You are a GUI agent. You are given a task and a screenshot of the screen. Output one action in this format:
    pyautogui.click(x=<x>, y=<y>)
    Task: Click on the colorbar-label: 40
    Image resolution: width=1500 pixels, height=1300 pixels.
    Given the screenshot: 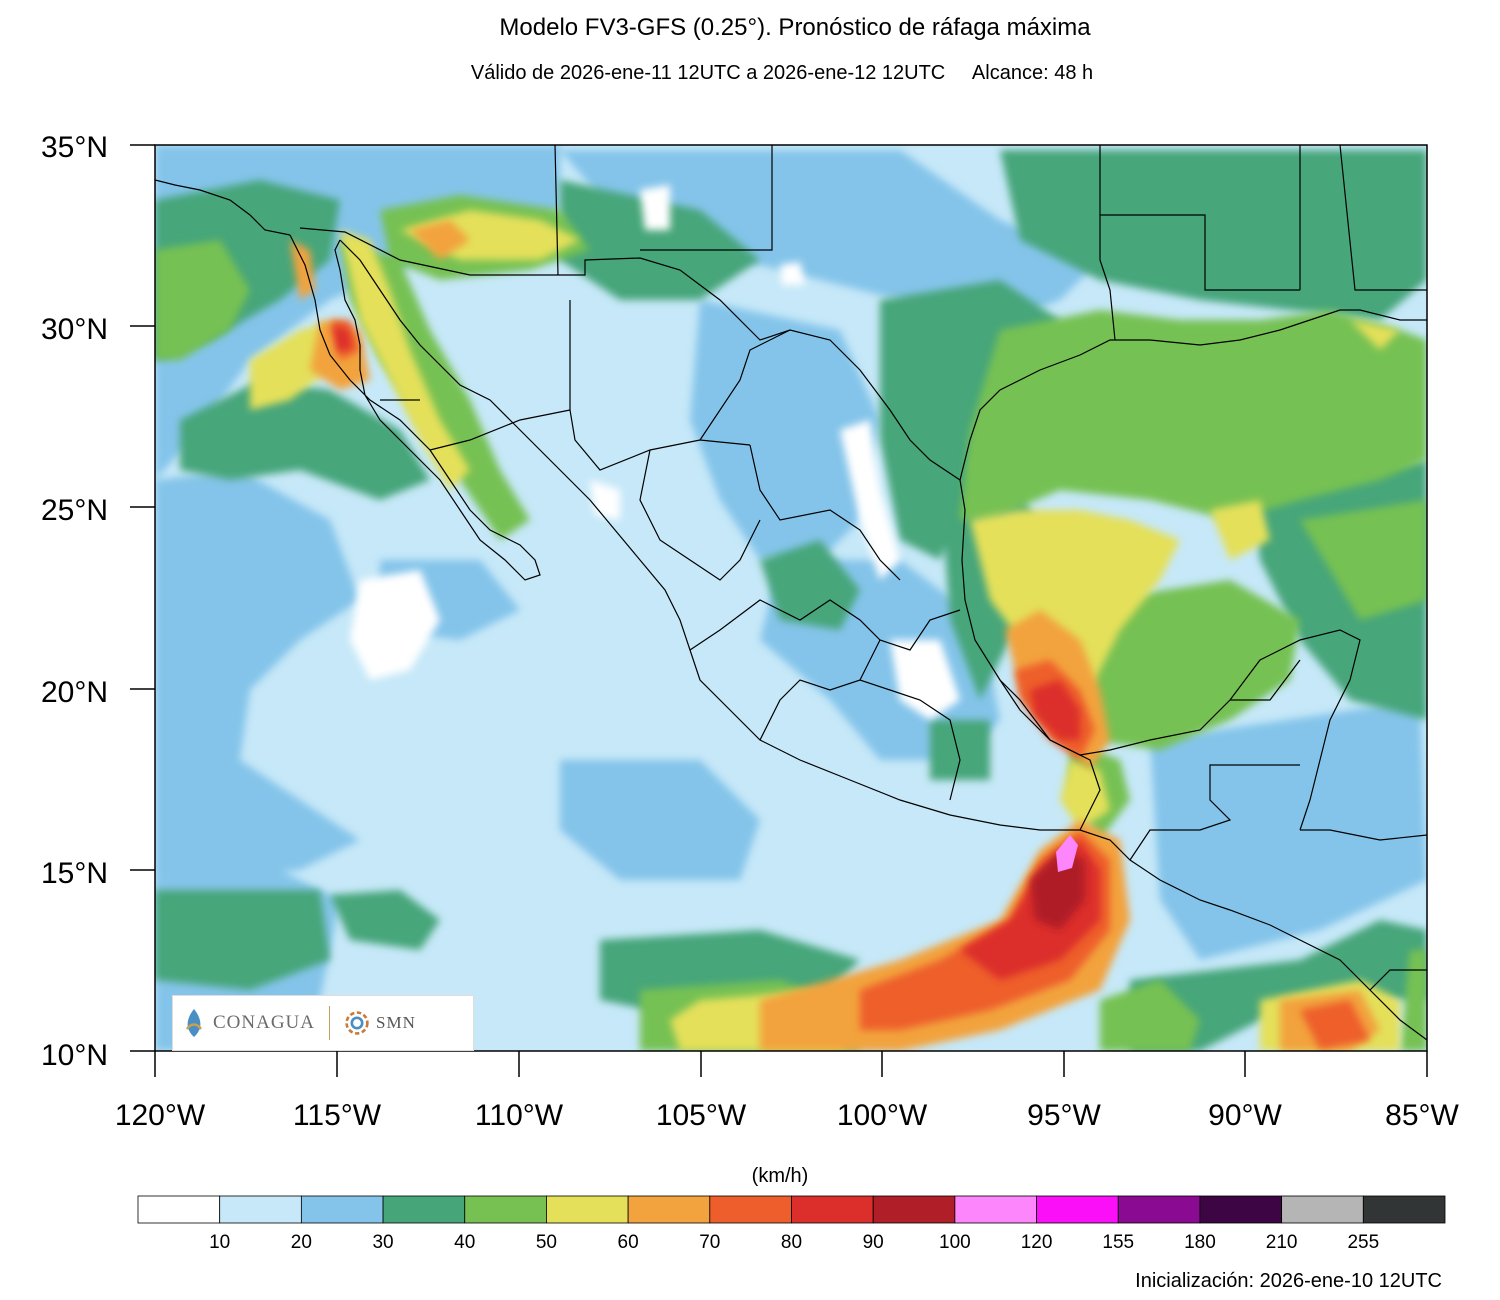 What is the action you would take?
    pyautogui.click(x=464, y=1242)
    